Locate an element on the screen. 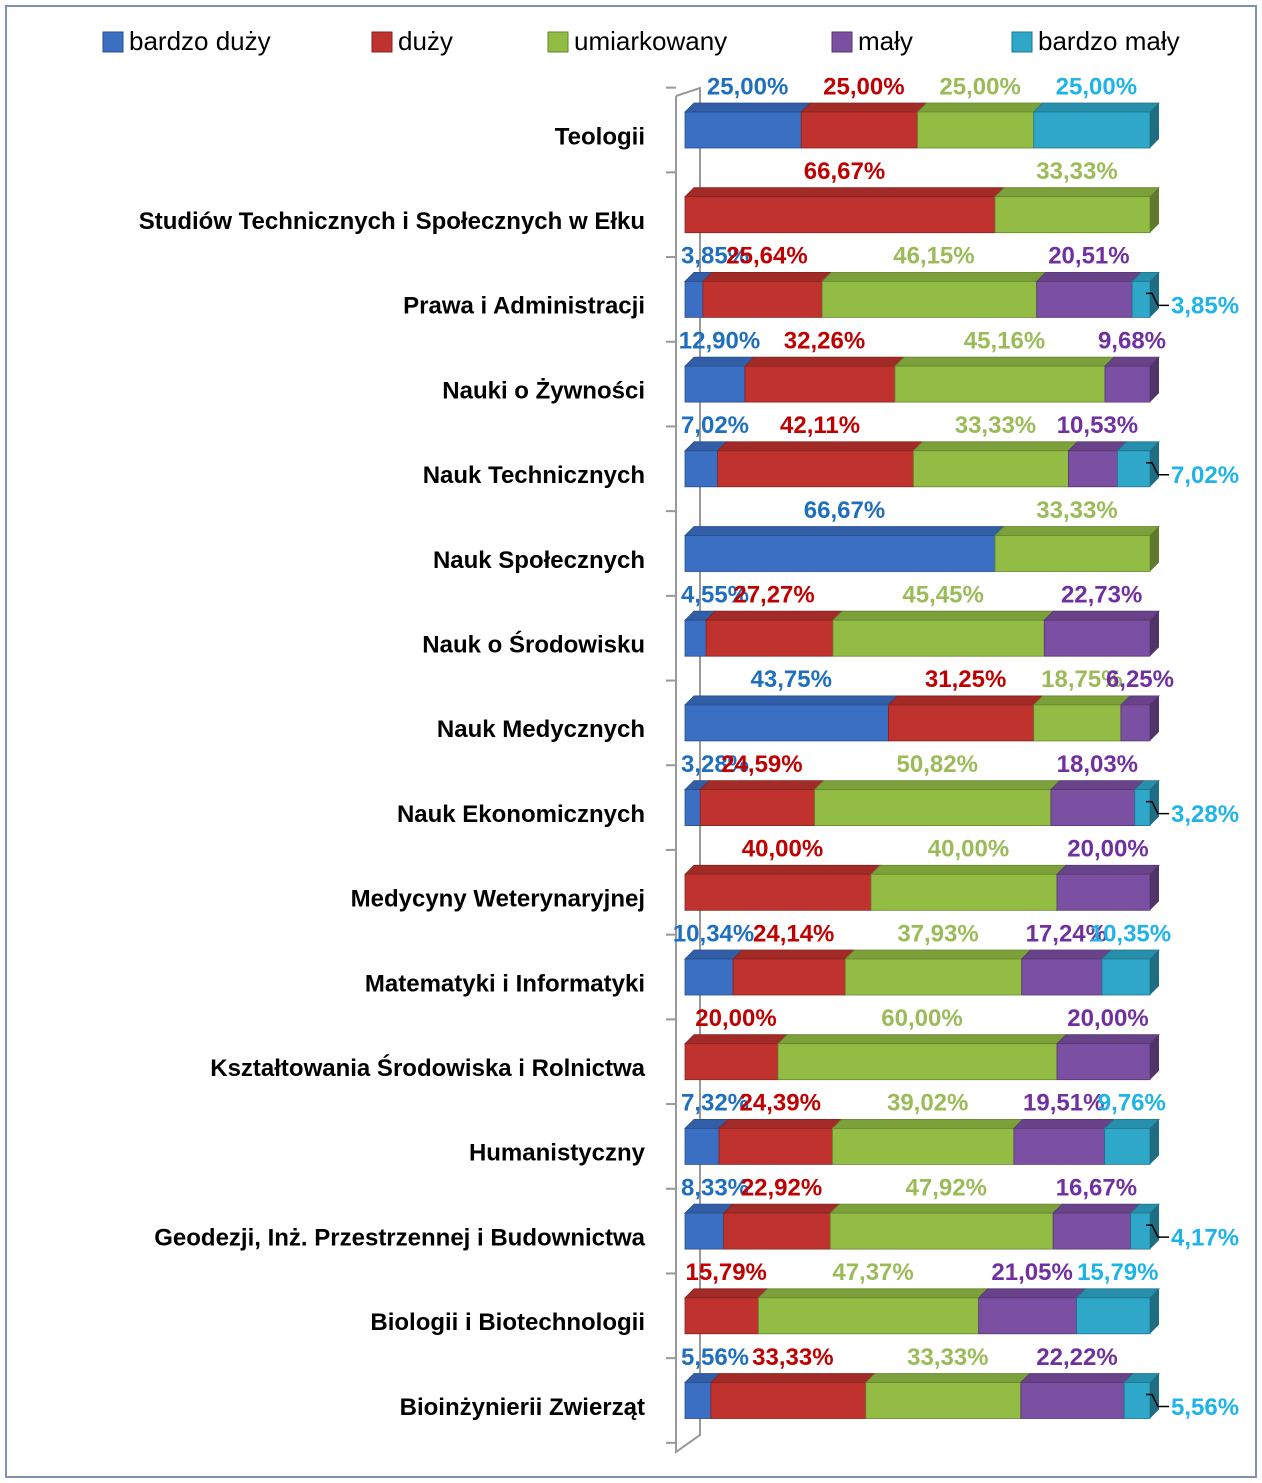 The height and width of the screenshot is (1483, 1262). category-label: Nauki o Żywności is located at coordinates (543, 390).